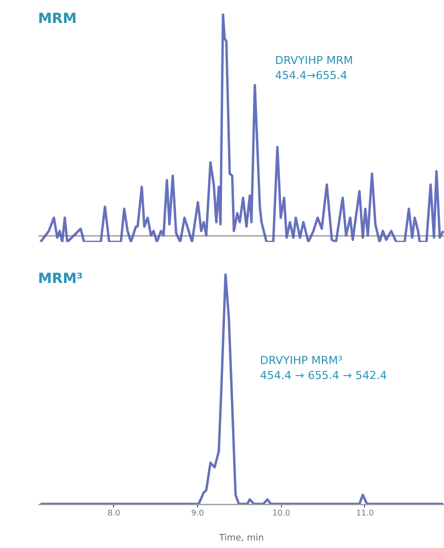 This screenshot has height=548, width=444. Describe the element at coordinates (365, 513) in the screenshot. I see `x-tick-label: 11.0` at that location.